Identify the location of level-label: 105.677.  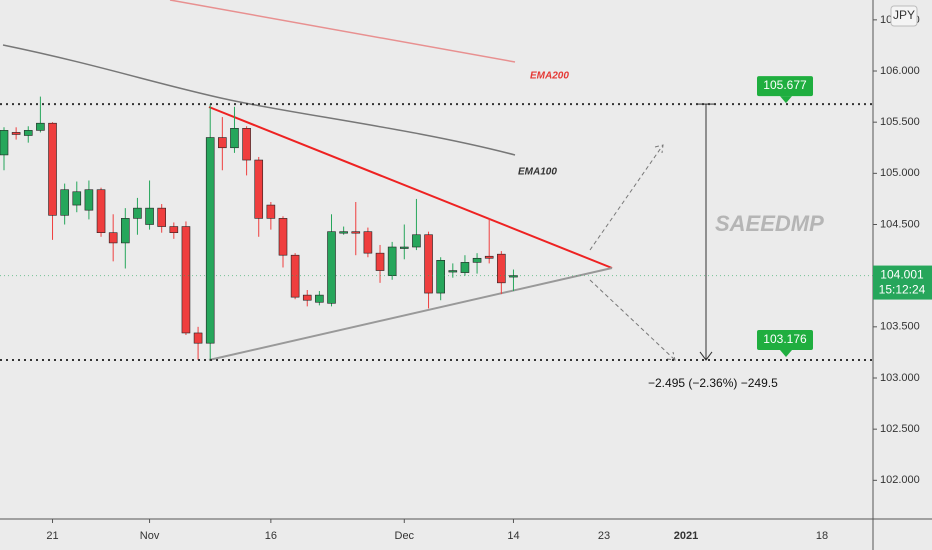
(785, 85).